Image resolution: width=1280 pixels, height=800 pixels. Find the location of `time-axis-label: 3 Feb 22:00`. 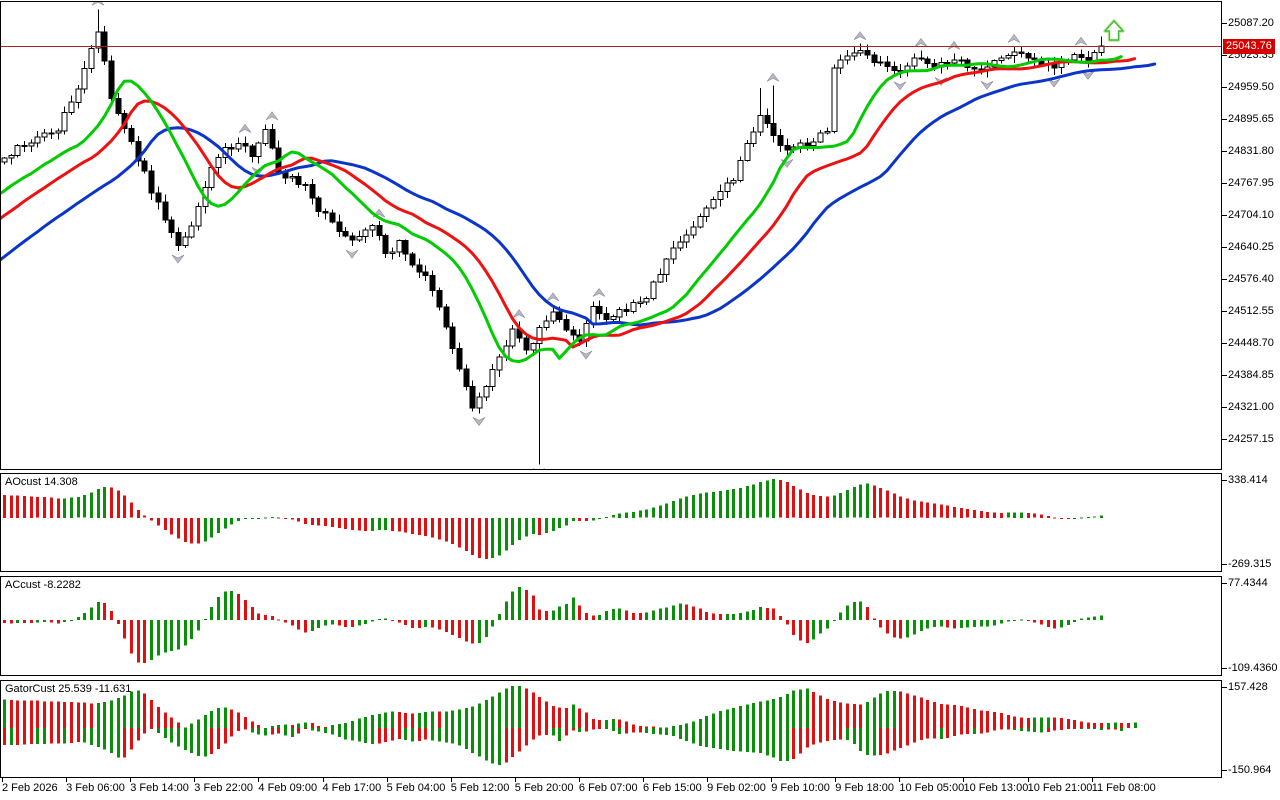

time-axis-label: 3 Feb 22:00 is located at coordinates (224, 788).